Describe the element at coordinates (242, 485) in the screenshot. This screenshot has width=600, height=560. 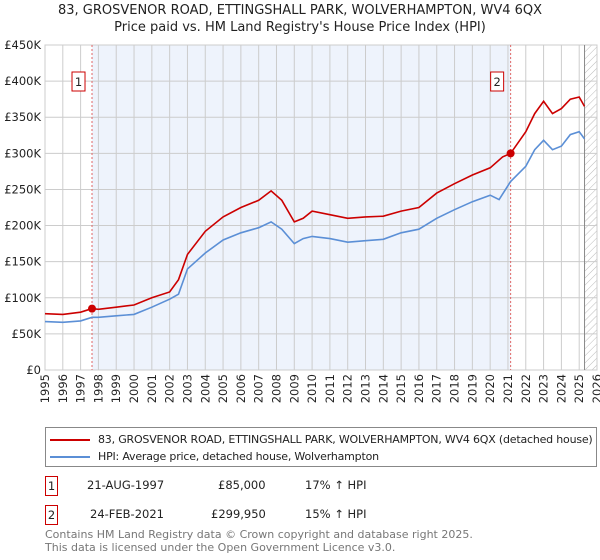
I see `transaction-price: £85,000` at that location.